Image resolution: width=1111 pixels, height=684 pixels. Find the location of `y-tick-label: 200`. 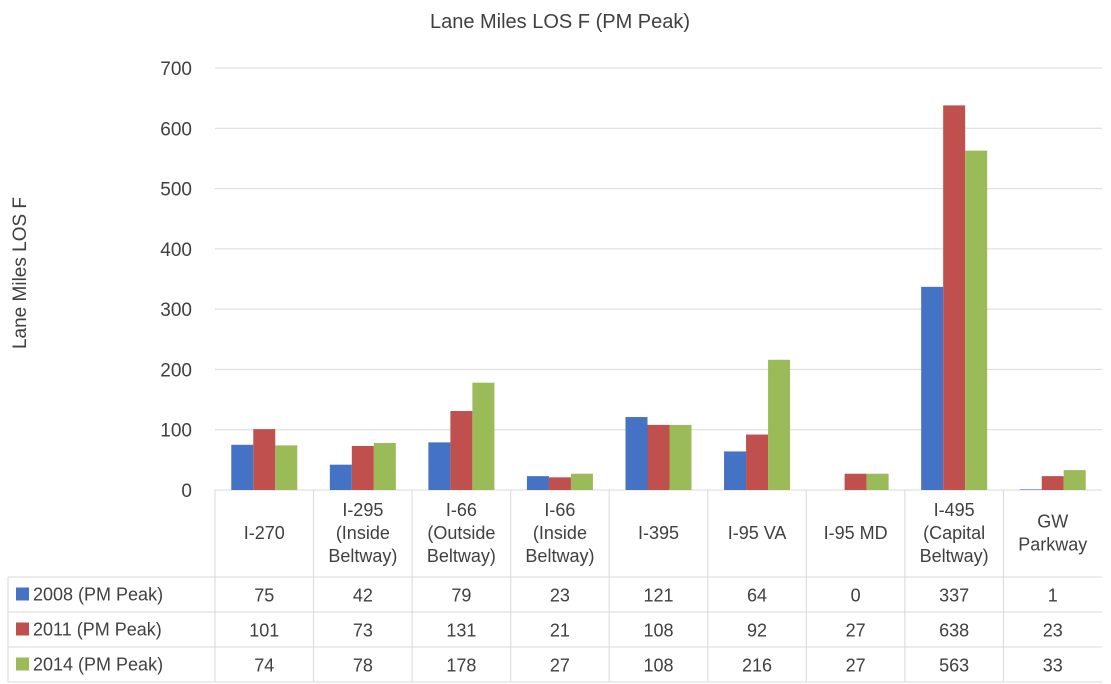

y-tick-label: 200 is located at coordinates (176, 370).